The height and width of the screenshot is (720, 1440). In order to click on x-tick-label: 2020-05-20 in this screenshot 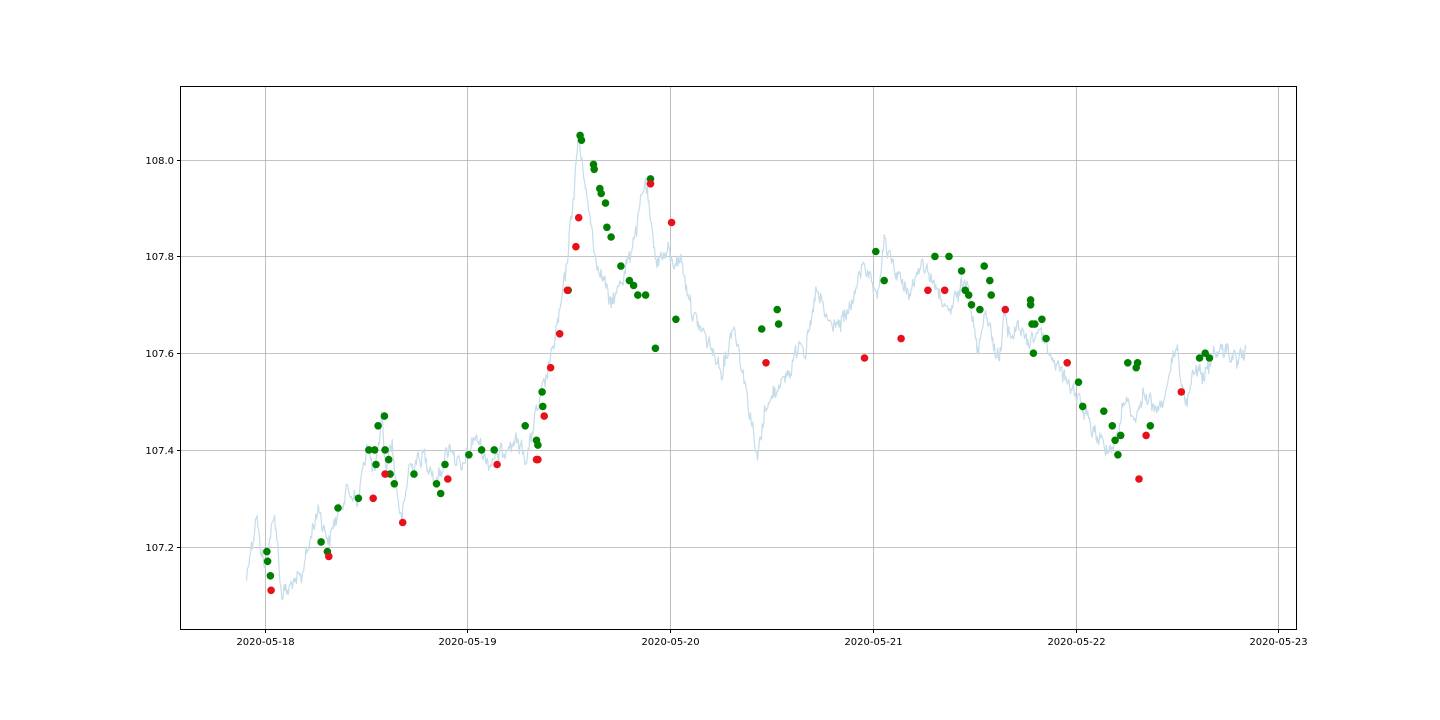, I will do `click(670, 642)`.